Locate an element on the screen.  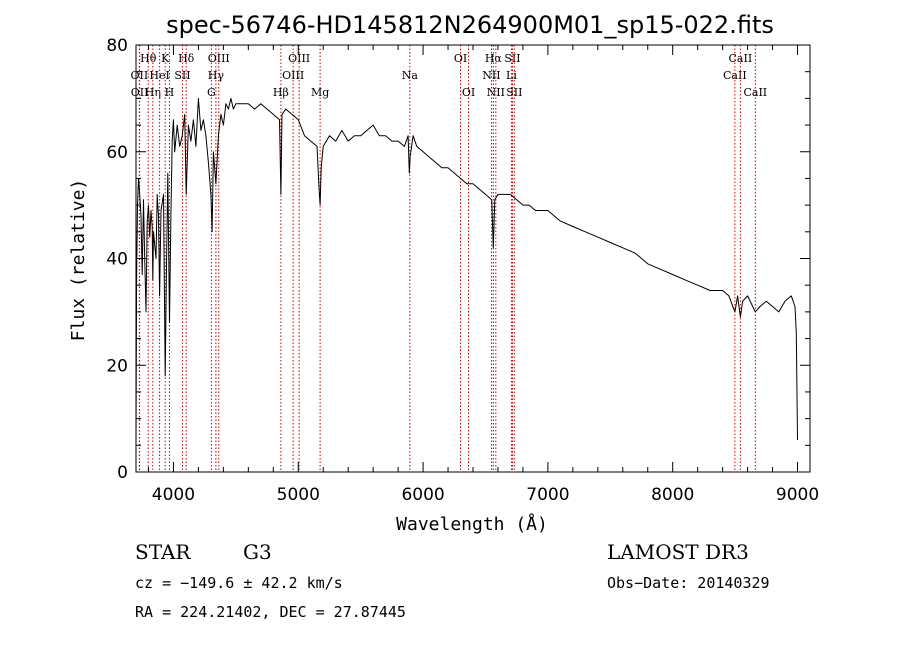
spectral-line-label: Na is located at coordinates (410, 75).